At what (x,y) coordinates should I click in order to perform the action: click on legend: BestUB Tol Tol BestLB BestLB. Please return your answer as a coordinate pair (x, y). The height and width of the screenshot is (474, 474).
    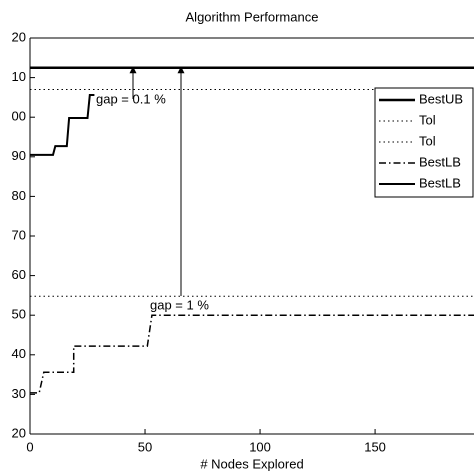
    Looking at the image, I should click on (424, 142).